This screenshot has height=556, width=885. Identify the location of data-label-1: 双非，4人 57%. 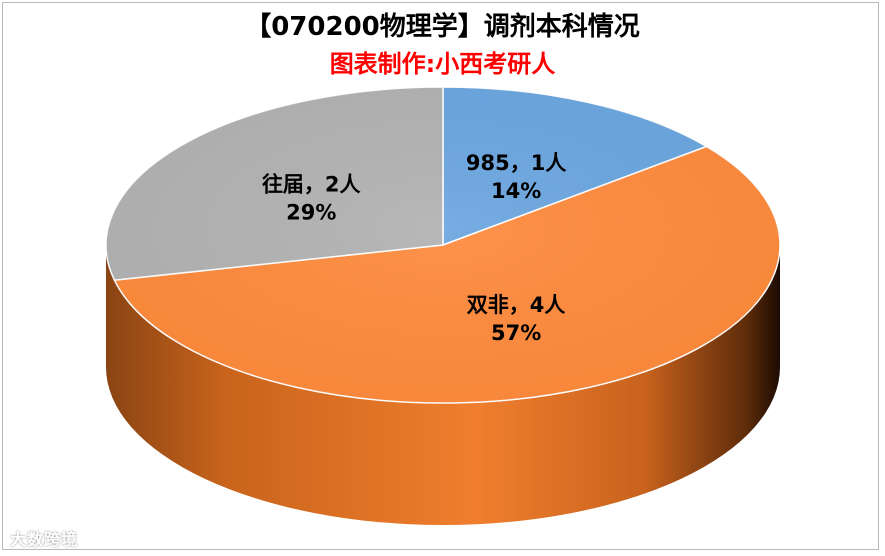
(516, 319).